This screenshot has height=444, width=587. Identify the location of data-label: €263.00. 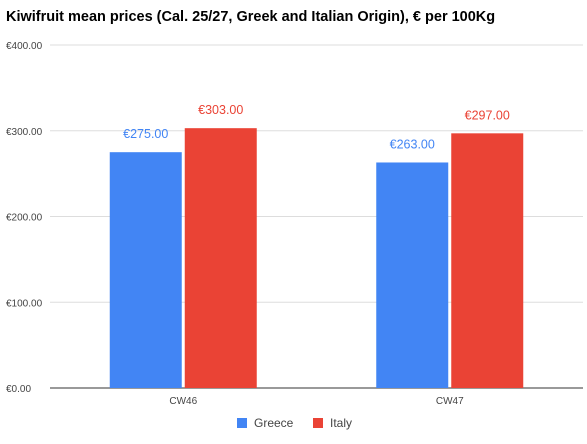
(412, 144).